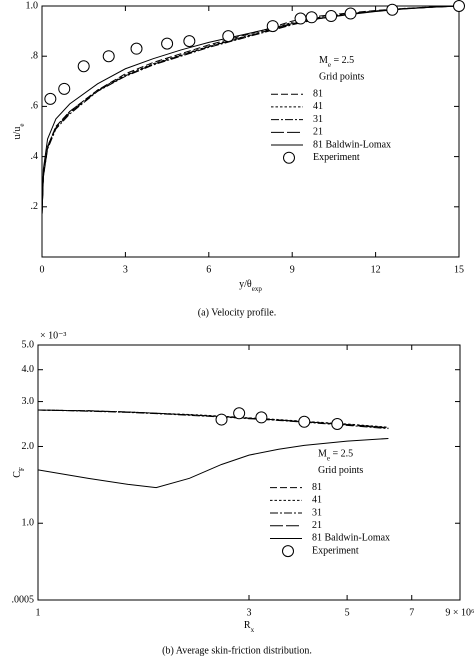  I want to click on y-multiplier: × 10⁻³, so click(53, 335).